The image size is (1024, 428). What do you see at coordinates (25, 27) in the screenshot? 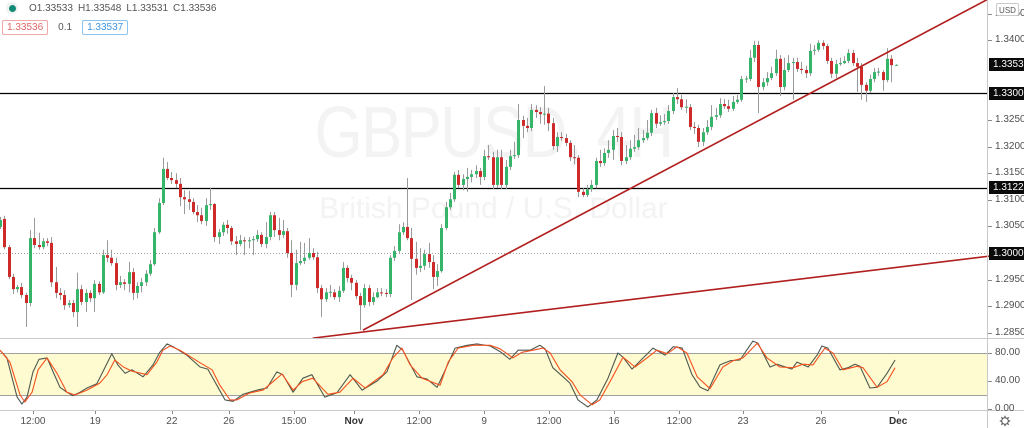
I see `sell-button: 1.33536` at bounding box center [25, 27].